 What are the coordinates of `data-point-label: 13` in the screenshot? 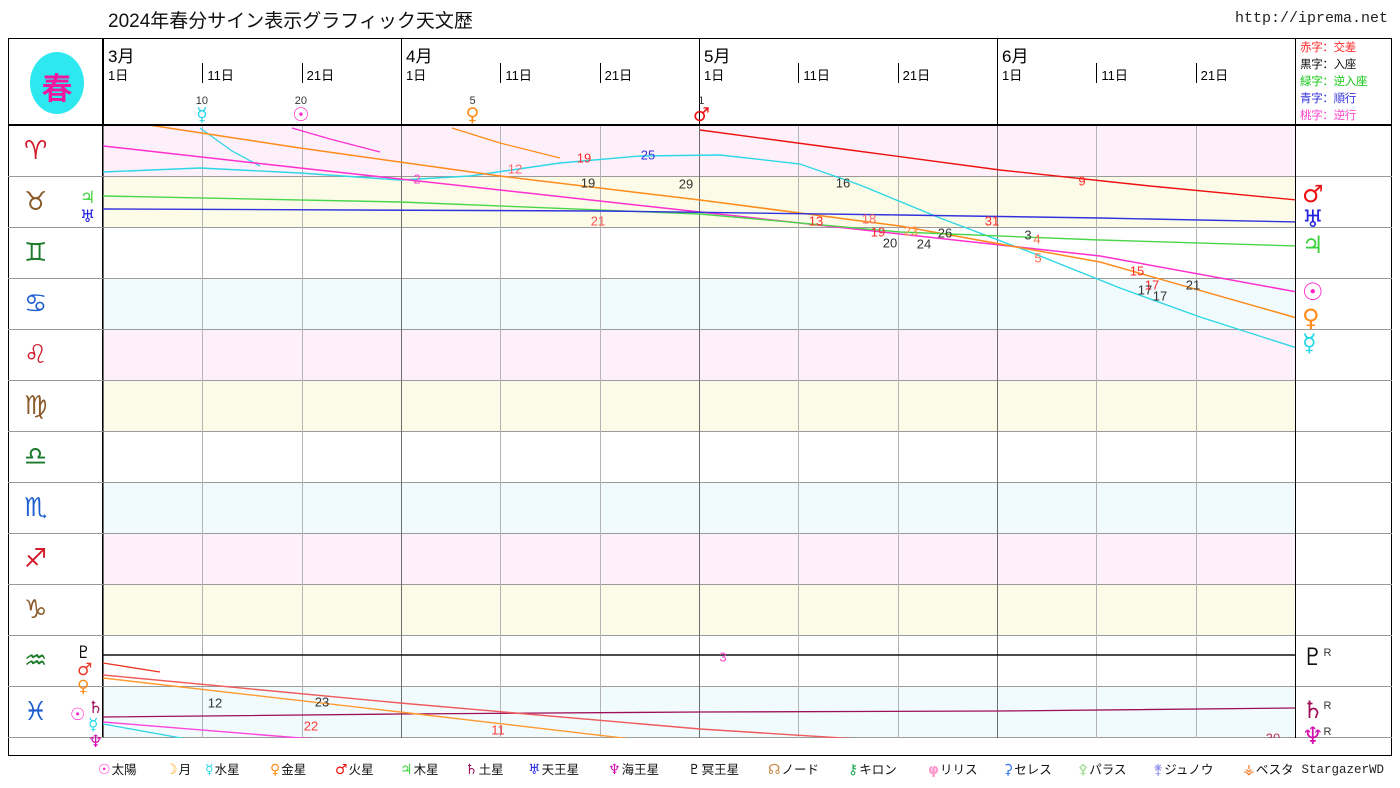 It's located at (816, 221).